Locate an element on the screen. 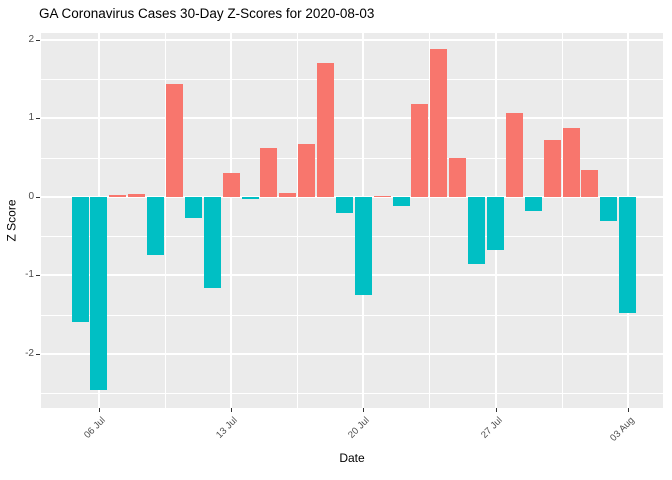 The image size is (672, 480). bar-26-jul is located at coordinates (476, 230).